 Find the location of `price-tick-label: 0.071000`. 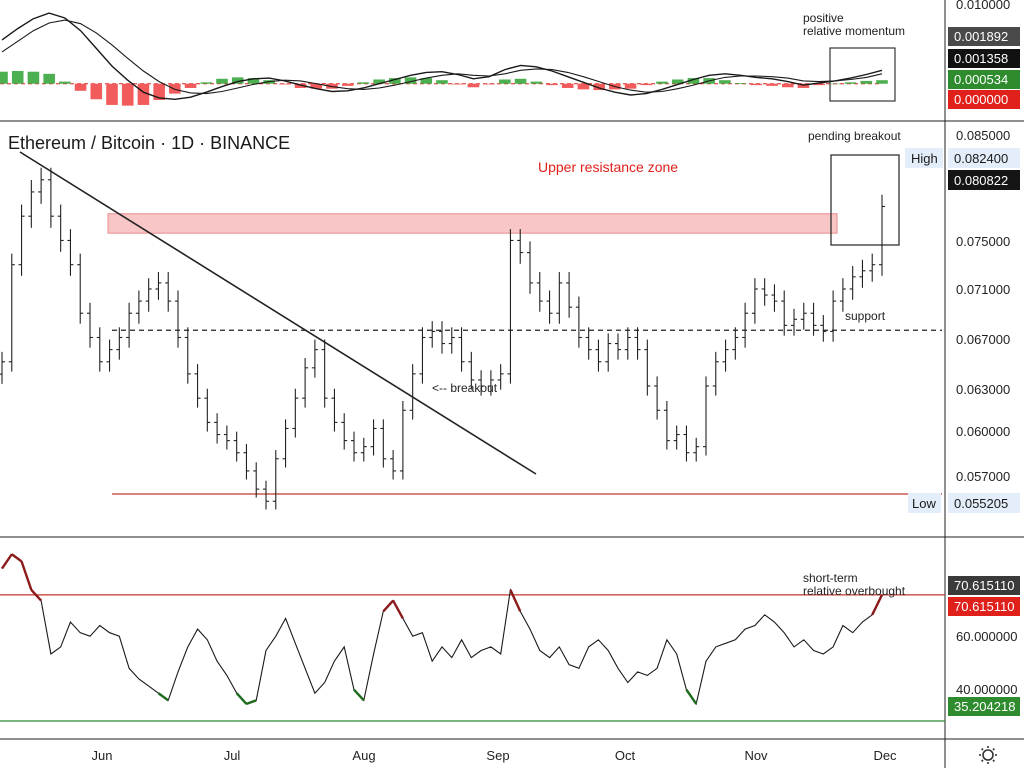

price-tick-label: 0.071000 is located at coordinates (983, 289).